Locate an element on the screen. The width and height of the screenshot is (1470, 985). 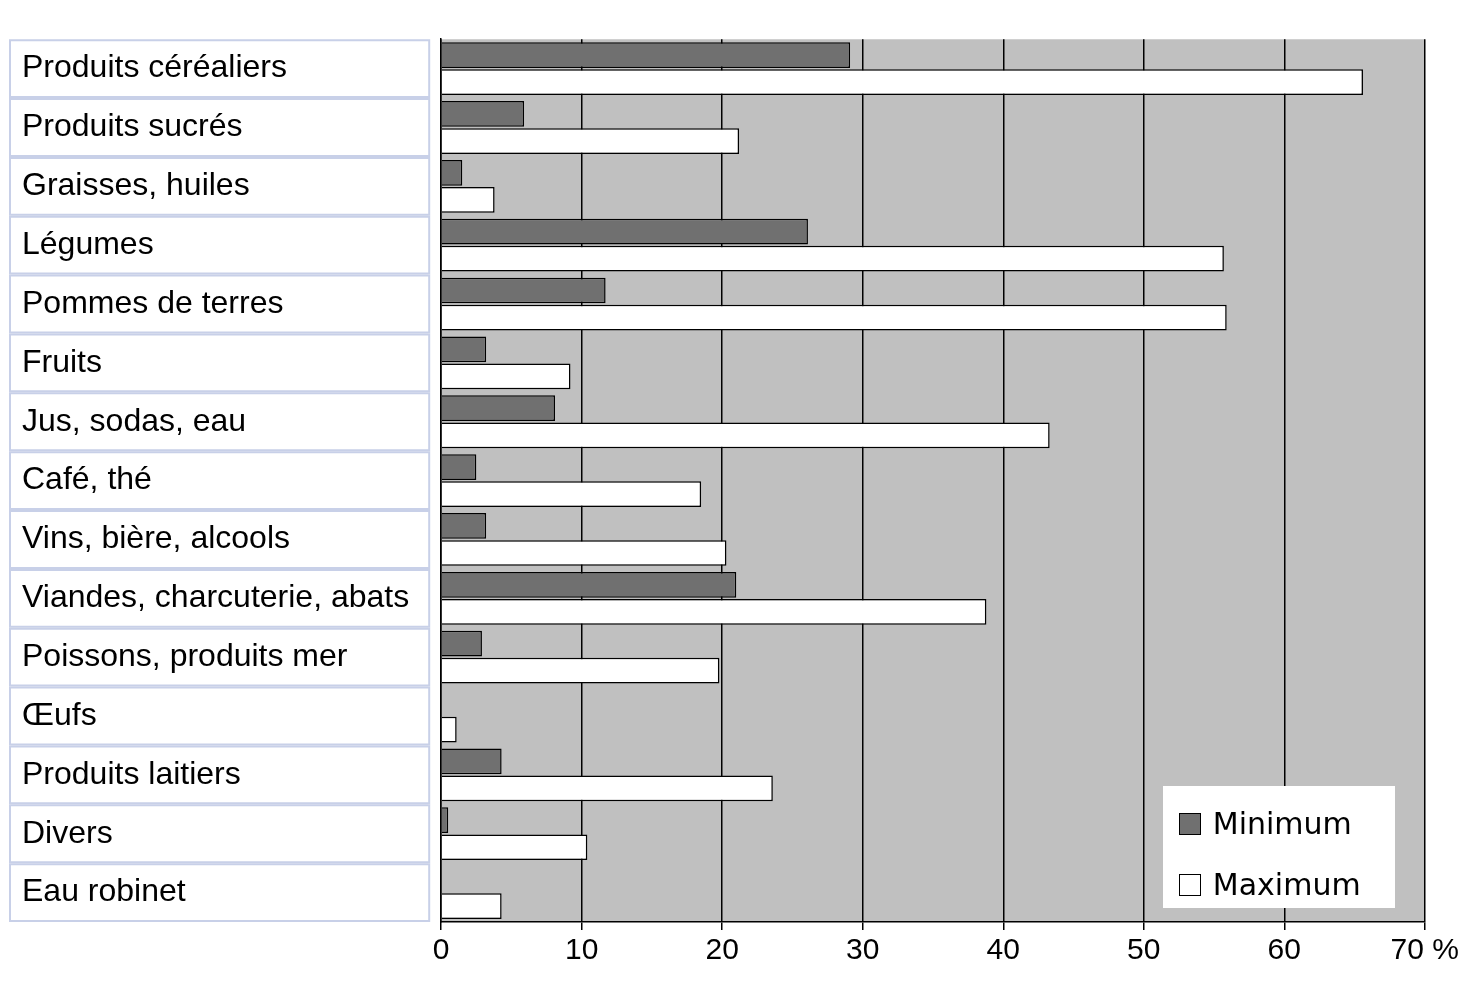
y-tick-label: Vins, bière, alcools is located at coordinates (156, 537).